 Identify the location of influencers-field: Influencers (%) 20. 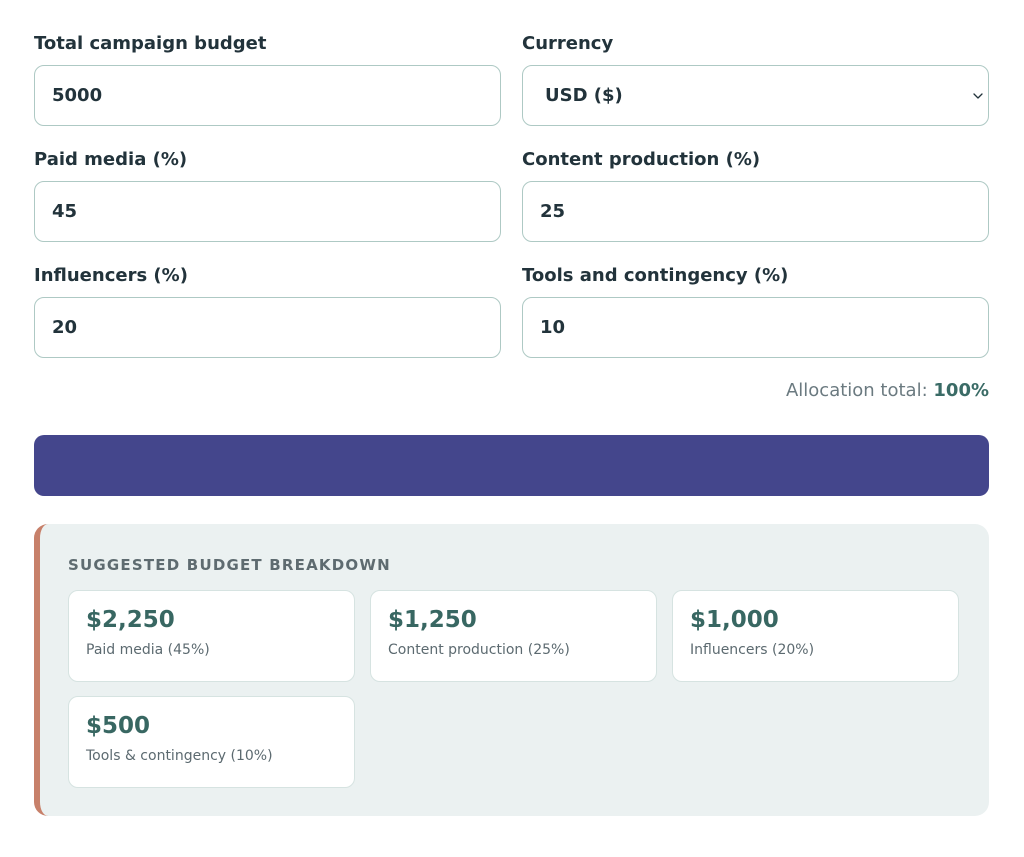
(267, 310).